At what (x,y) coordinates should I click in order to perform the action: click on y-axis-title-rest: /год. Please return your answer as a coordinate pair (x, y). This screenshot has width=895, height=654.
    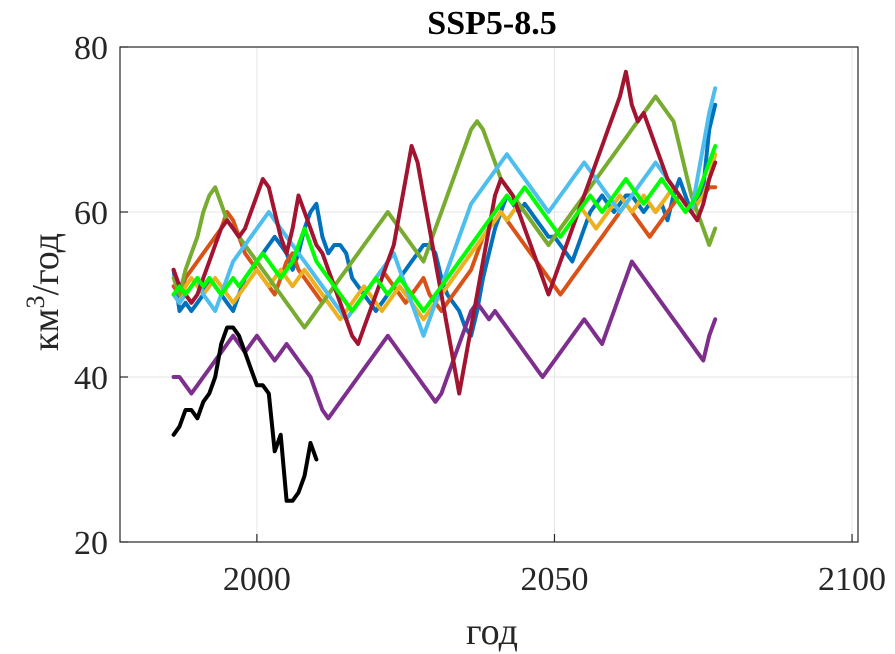
    Looking at the image, I should click on (46, 264).